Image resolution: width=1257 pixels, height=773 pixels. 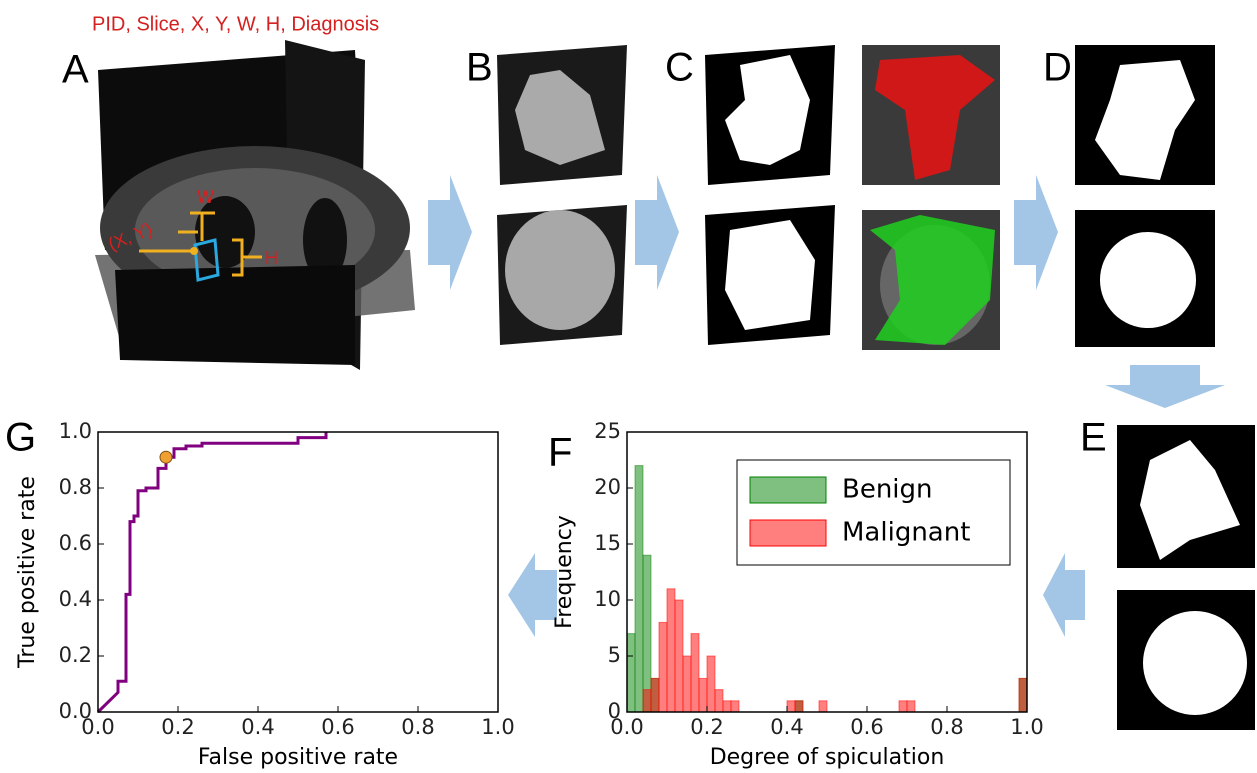 What do you see at coordinates (679, 68) in the screenshot?
I see `panel-label: C` at bounding box center [679, 68].